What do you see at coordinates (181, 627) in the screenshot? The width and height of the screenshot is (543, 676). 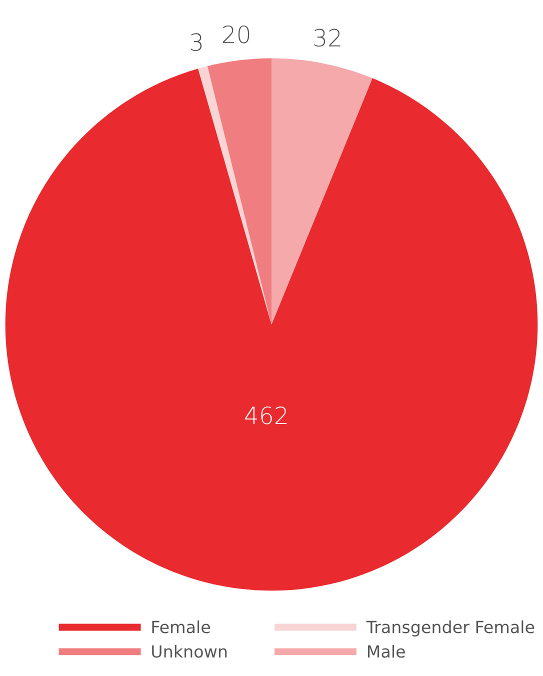 I see `legend-label: Female` at bounding box center [181, 627].